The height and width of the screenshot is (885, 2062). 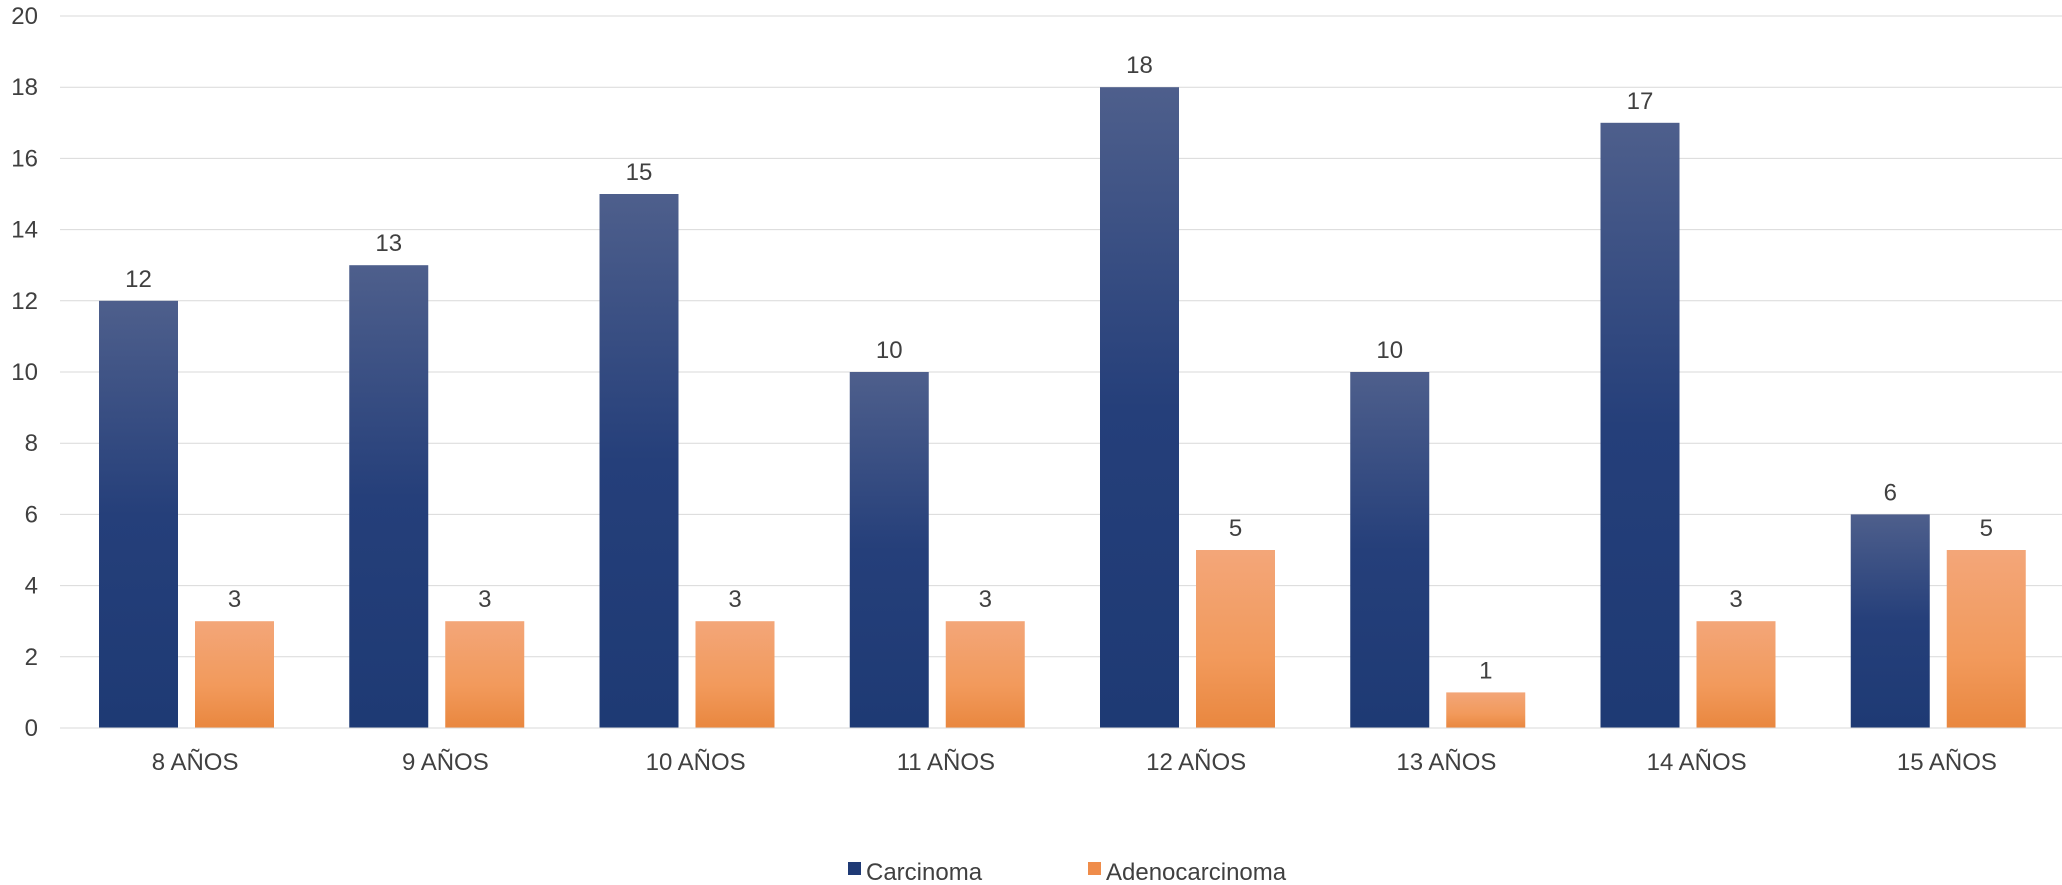 I want to click on y-tick-label: 6, so click(x=31, y=514).